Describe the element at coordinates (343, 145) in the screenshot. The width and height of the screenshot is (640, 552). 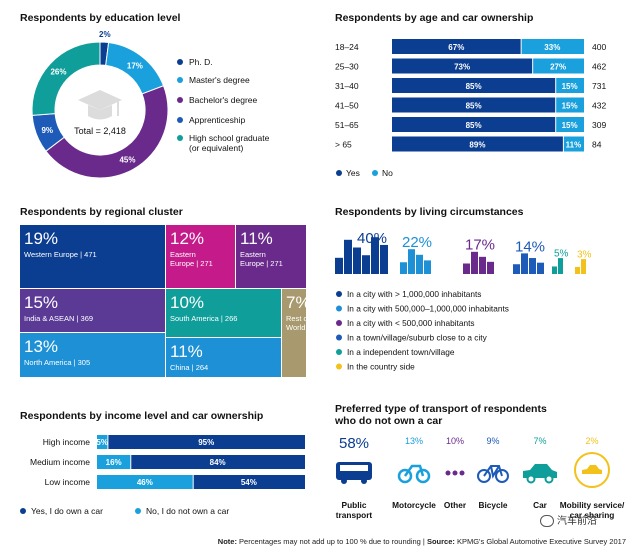
I see `age-row-label: > 65` at that location.